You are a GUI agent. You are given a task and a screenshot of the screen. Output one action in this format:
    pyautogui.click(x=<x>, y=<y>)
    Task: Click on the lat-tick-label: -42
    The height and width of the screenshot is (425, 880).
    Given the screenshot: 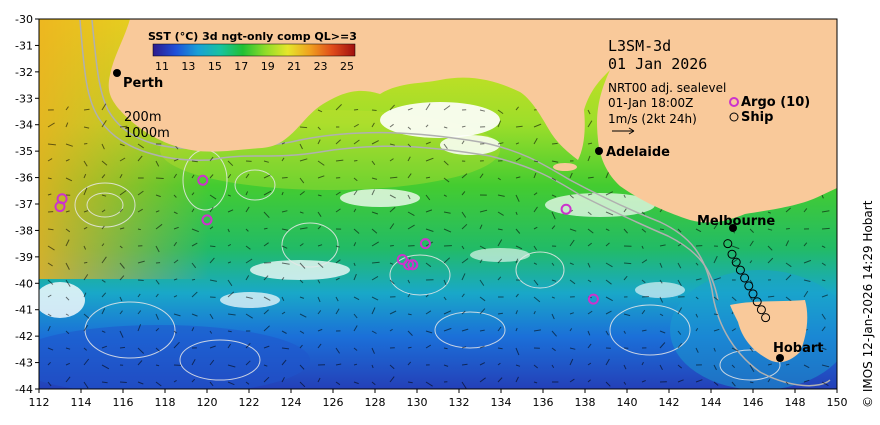 What is the action you would take?
    pyautogui.click(x=24, y=336)
    